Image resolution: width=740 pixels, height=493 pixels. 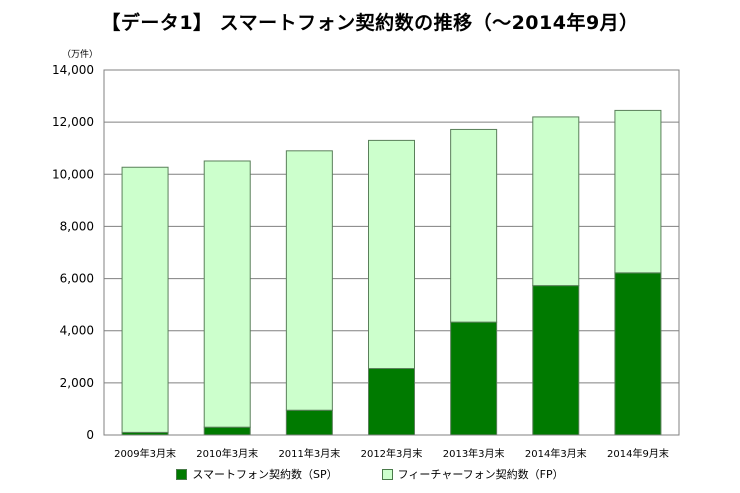 I want to click on y-tick-label: 4,000, so click(x=77, y=331).